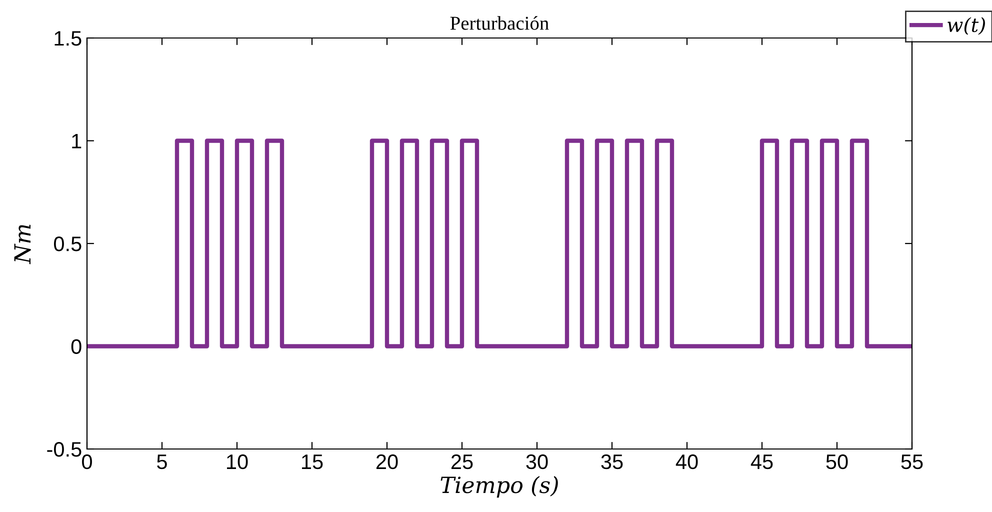 The height and width of the screenshot is (512, 992). Describe the element at coordinates (387, 462) in the screenshot. I see `x-tick-label: 20` at that location.